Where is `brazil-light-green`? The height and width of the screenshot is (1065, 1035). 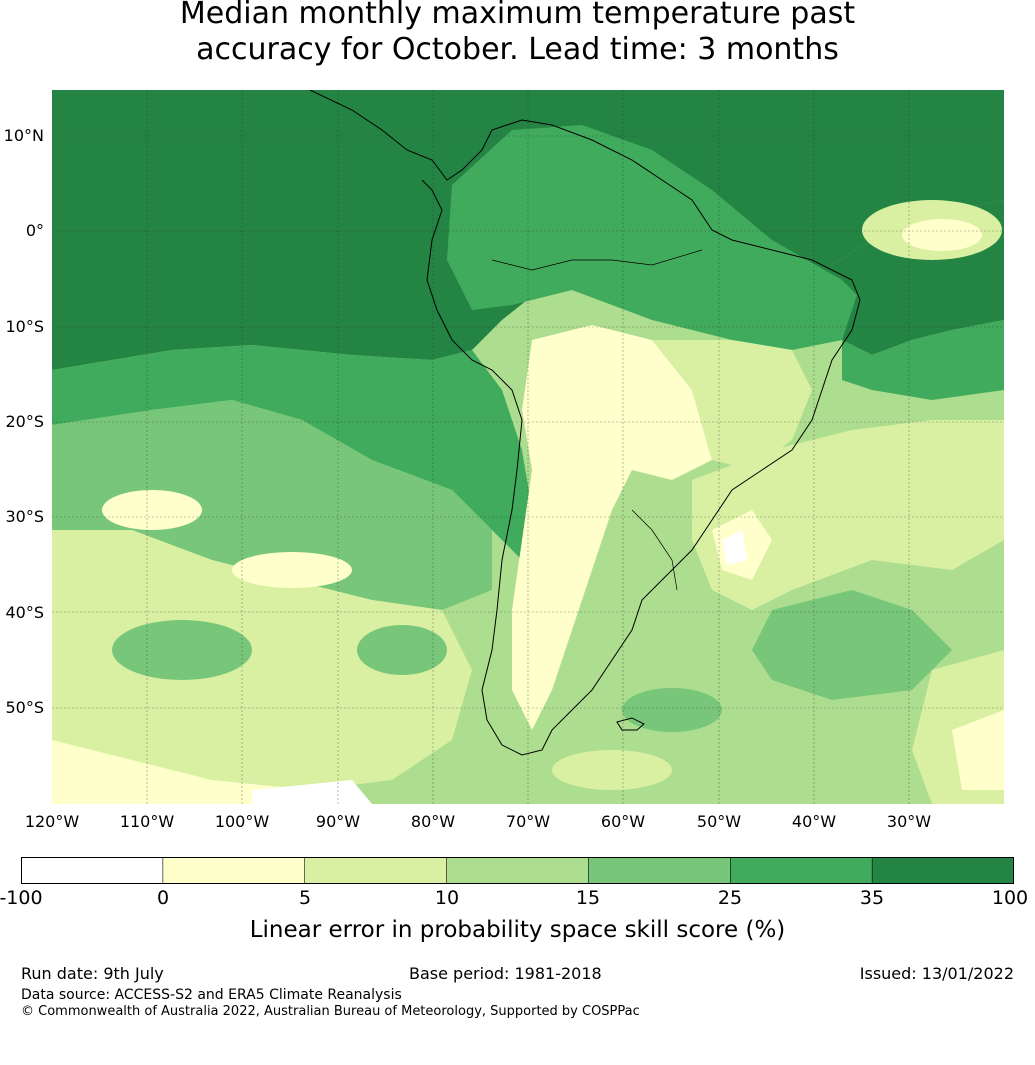 brazil-light-green is located at coordinates (732, 405).